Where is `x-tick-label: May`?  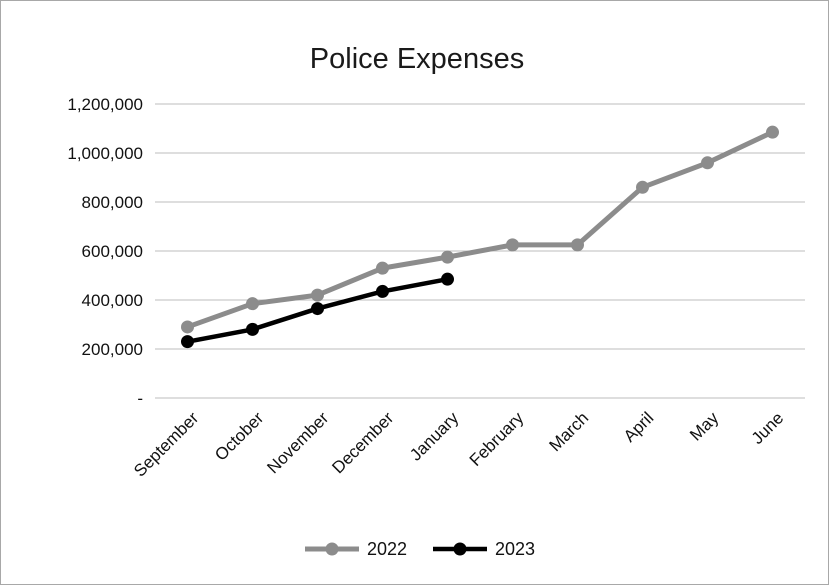
x-tick-label: May is located at coordinates (704, 426).